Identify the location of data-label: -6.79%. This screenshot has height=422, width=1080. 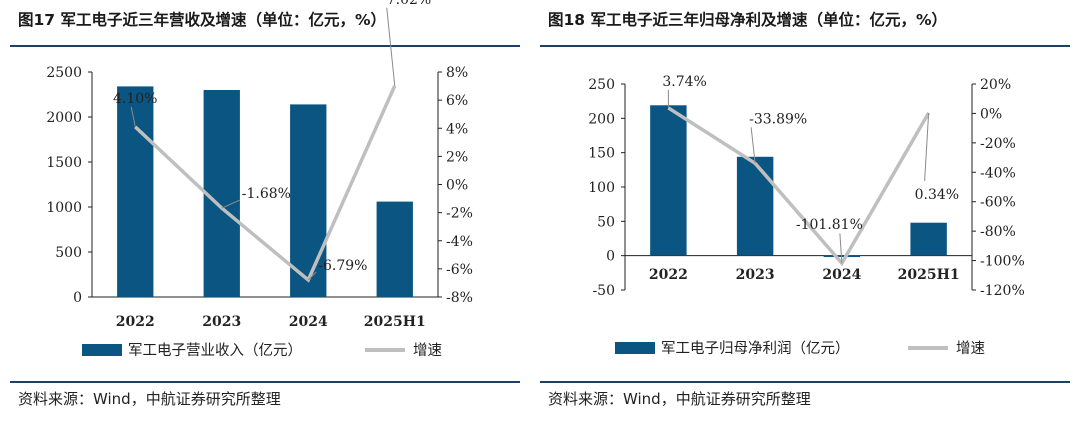
(342, 266).